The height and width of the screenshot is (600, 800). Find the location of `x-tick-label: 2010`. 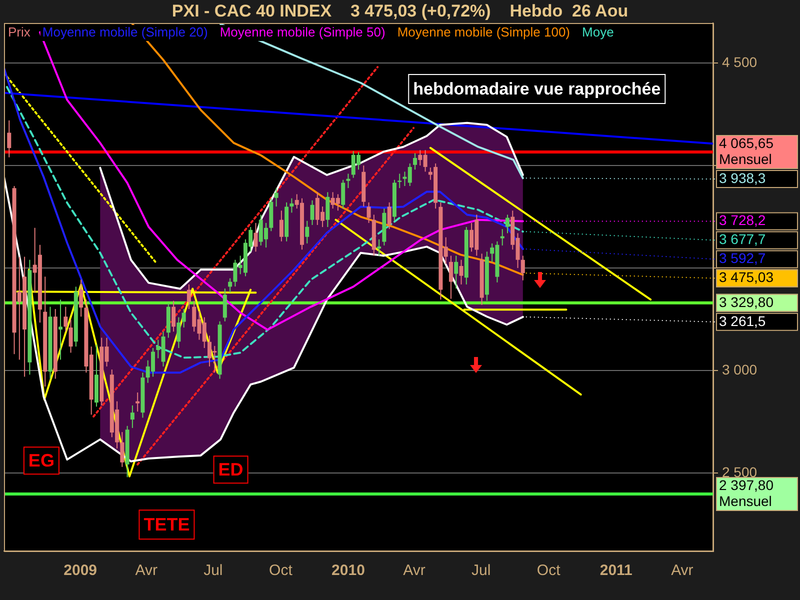

x-tick-label: 2010 is located at coordinates (348, 571).